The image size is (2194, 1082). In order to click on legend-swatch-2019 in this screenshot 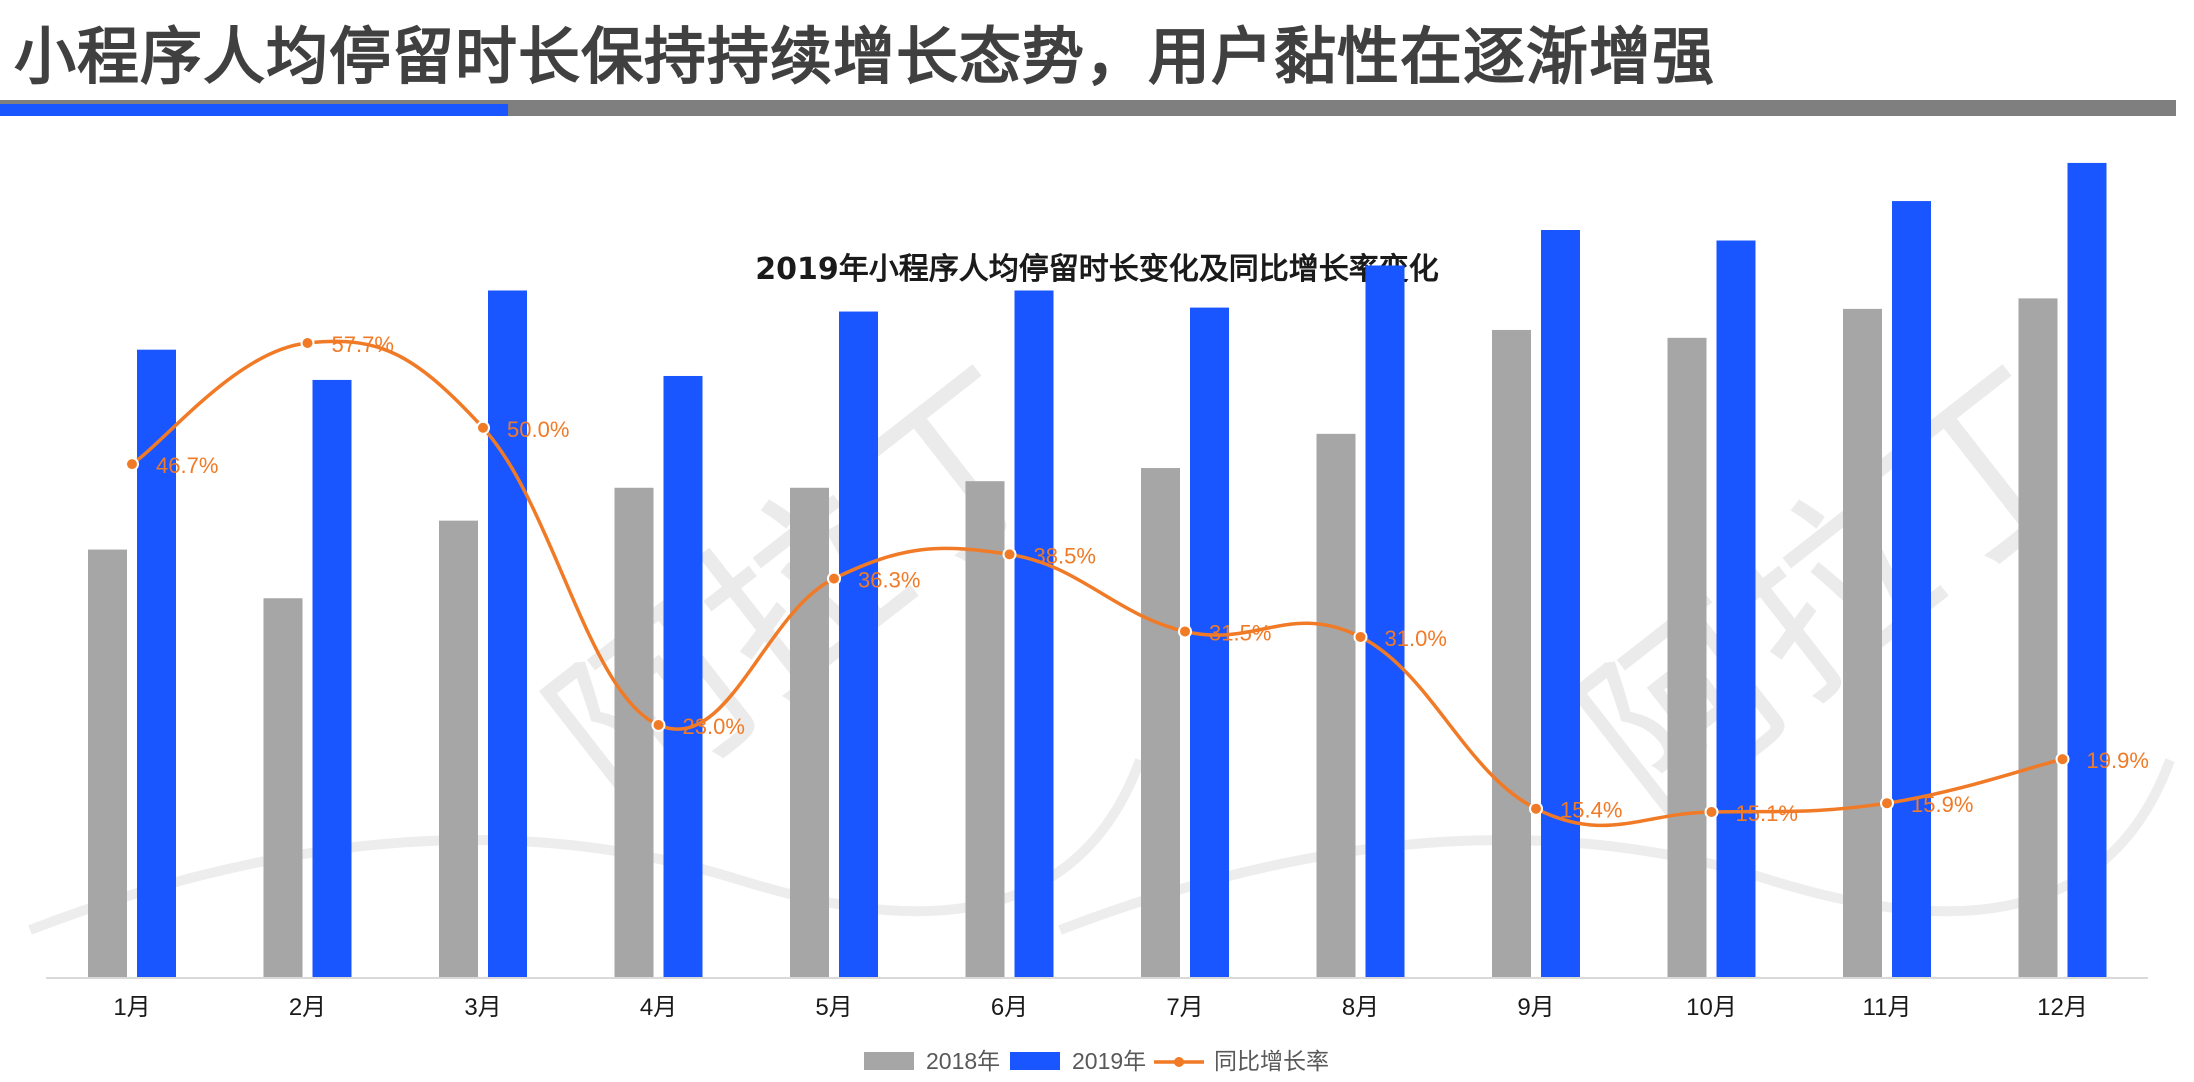, I will do `click(1035, 1061)`.